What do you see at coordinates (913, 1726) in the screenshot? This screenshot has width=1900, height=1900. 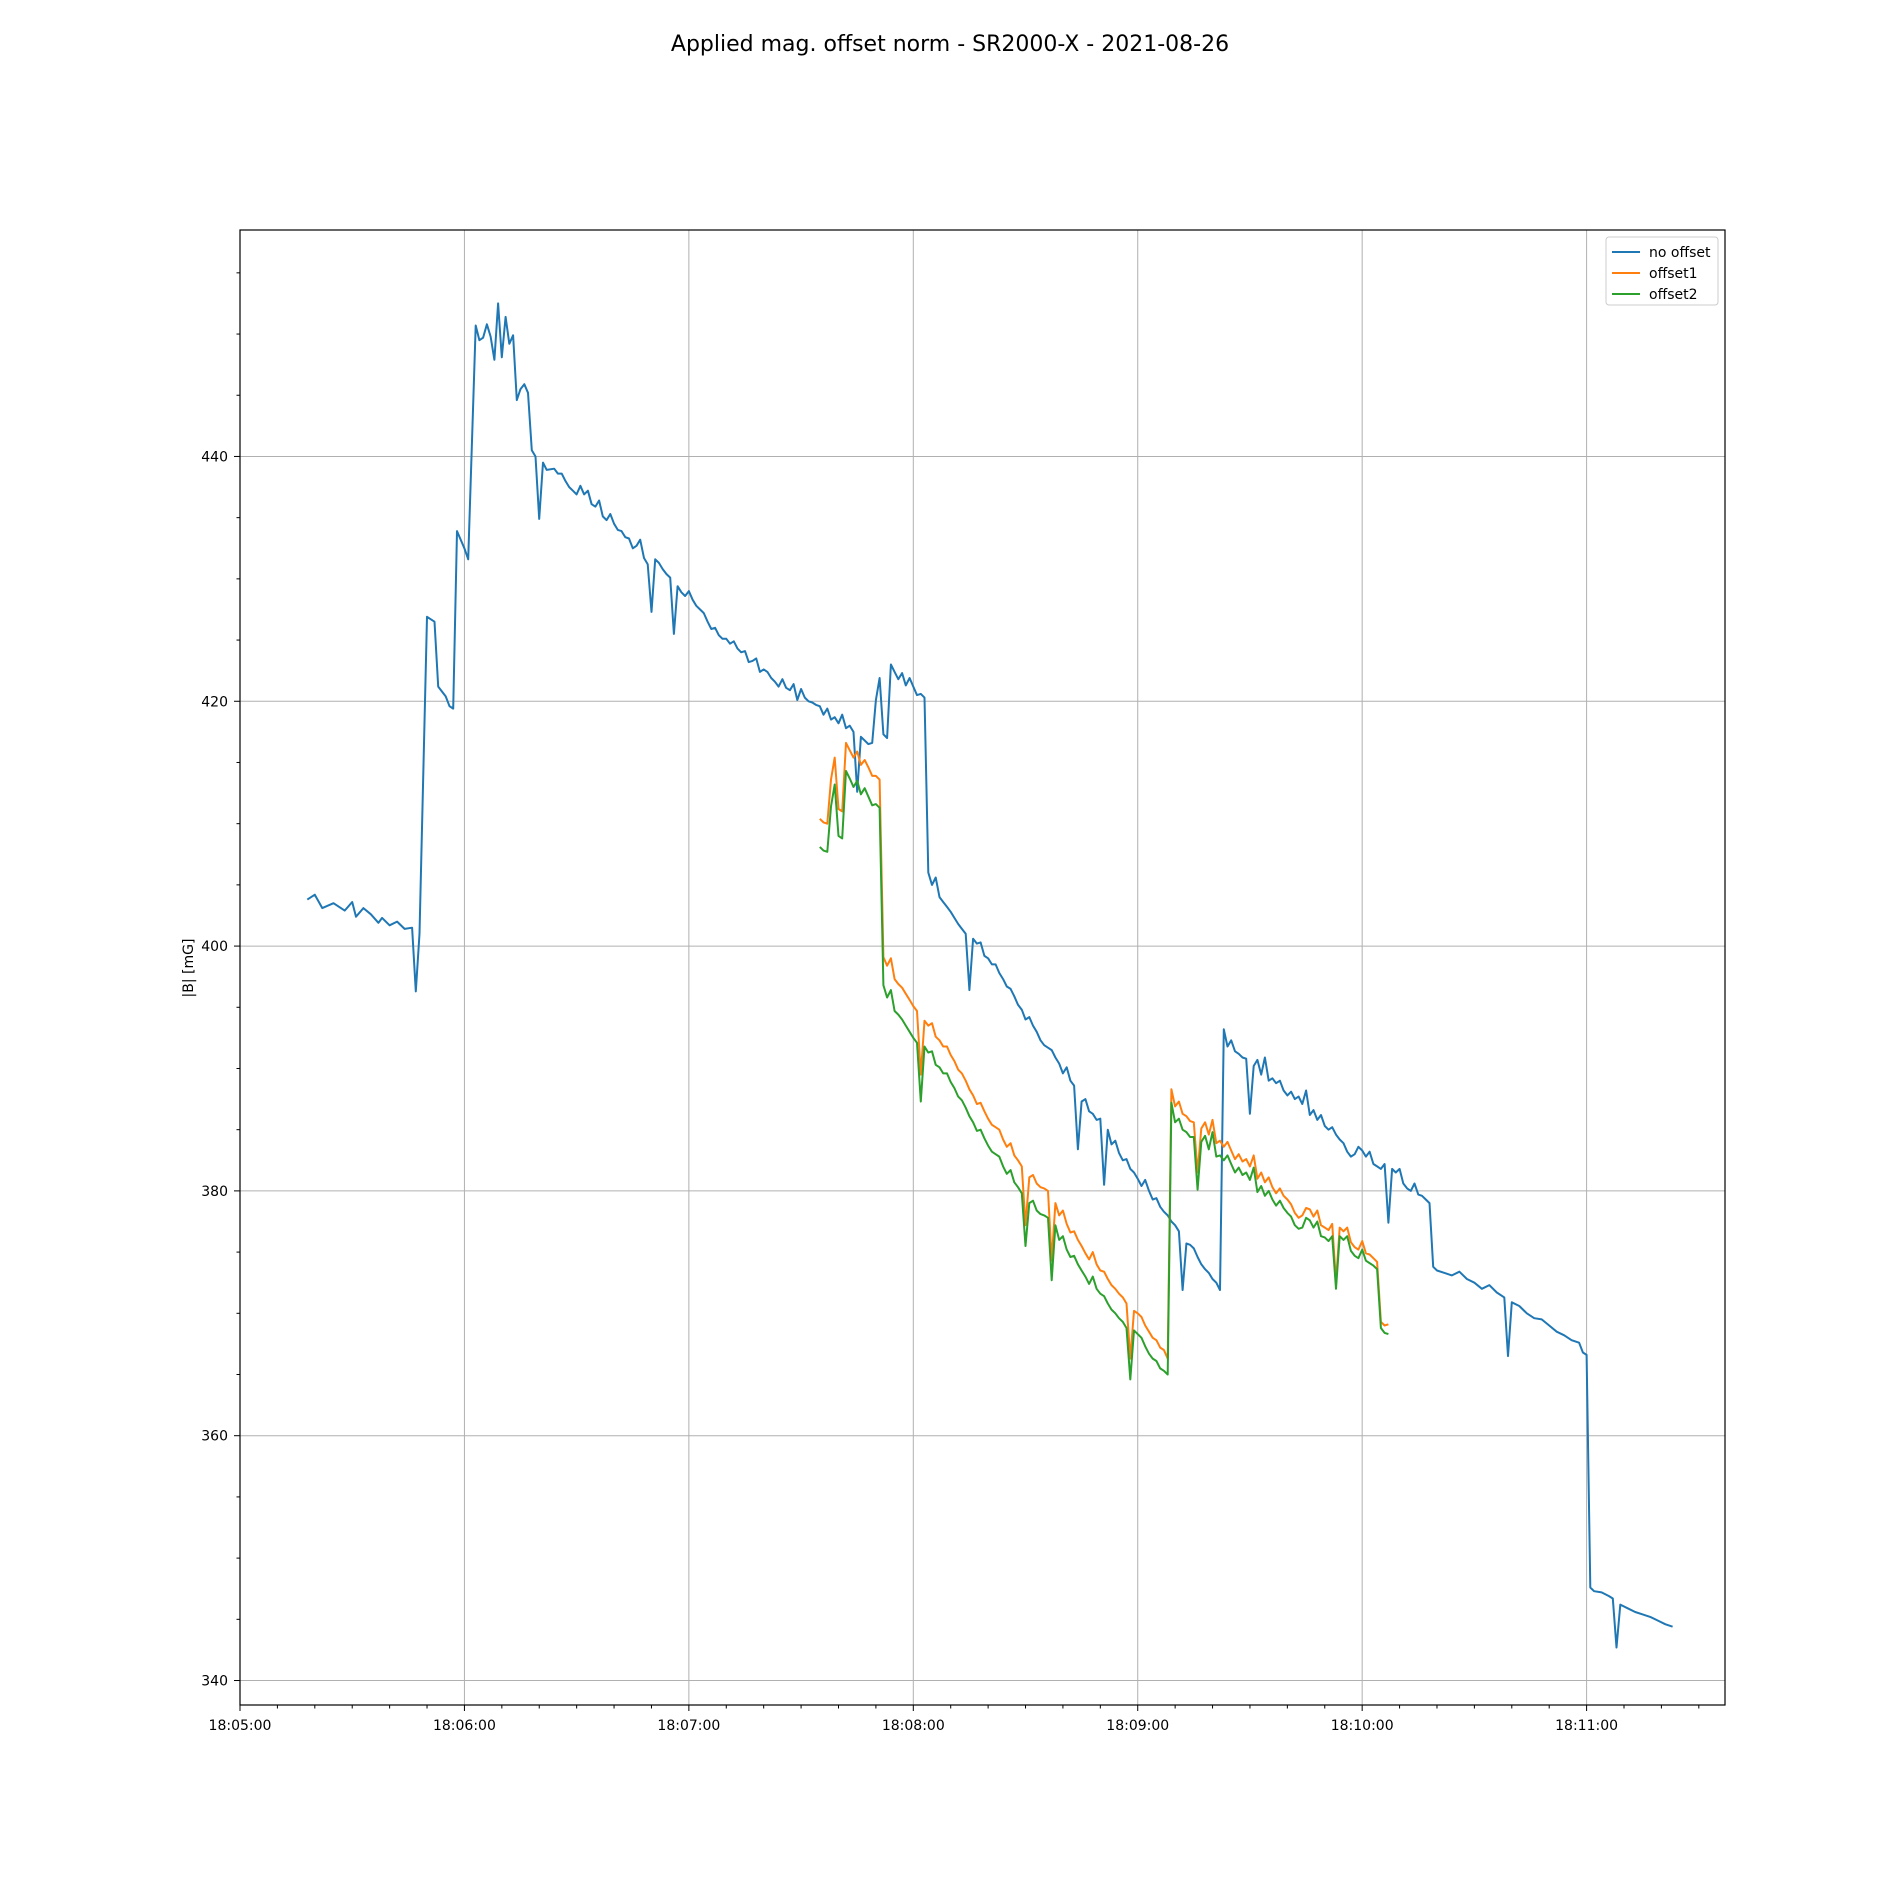 I see `x-tick-label: 18:08:00` at bounding box center [913, 1726].